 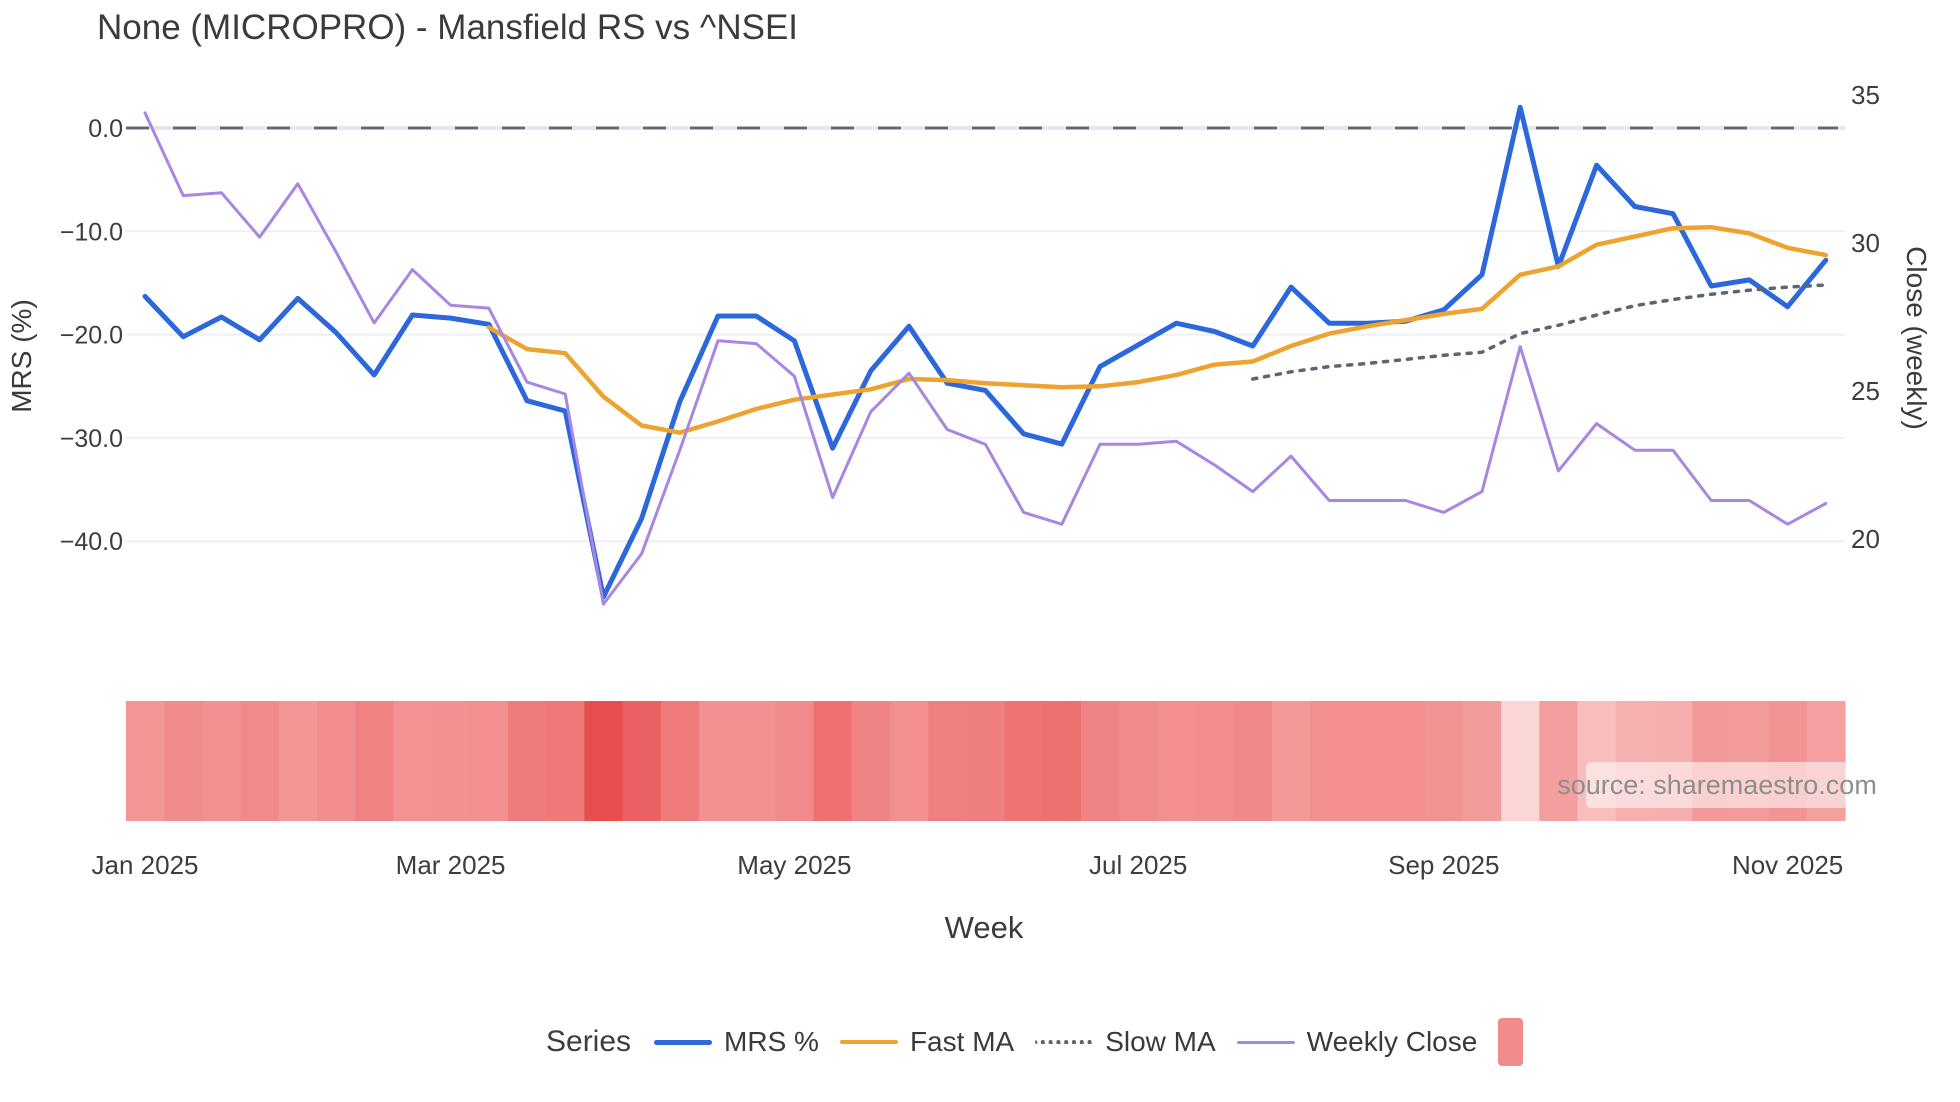 I want to click on svg-text: −30.0, so click(x=91, y=439).